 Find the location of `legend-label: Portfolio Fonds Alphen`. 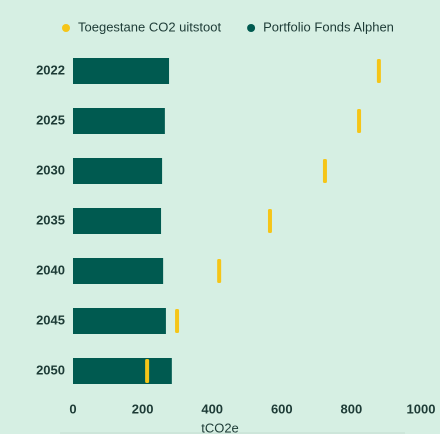

legend-label: Portfolio Fonds Alphen is located at coordinates (328, 26).